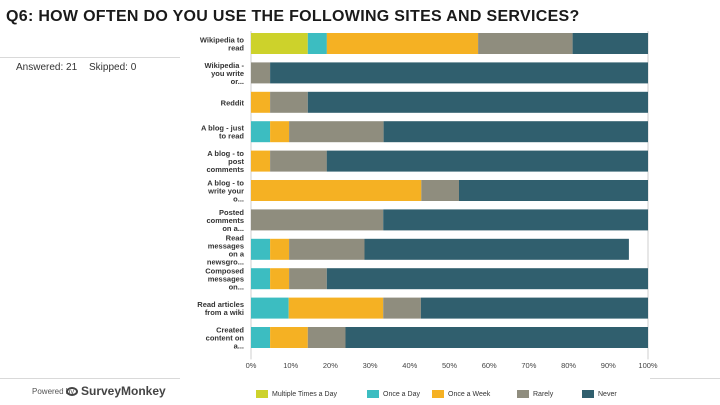 Image resolution: width=720 pixels, height=405 pixels. I want to click on x-tick-label: 70%, so click(528, 365).